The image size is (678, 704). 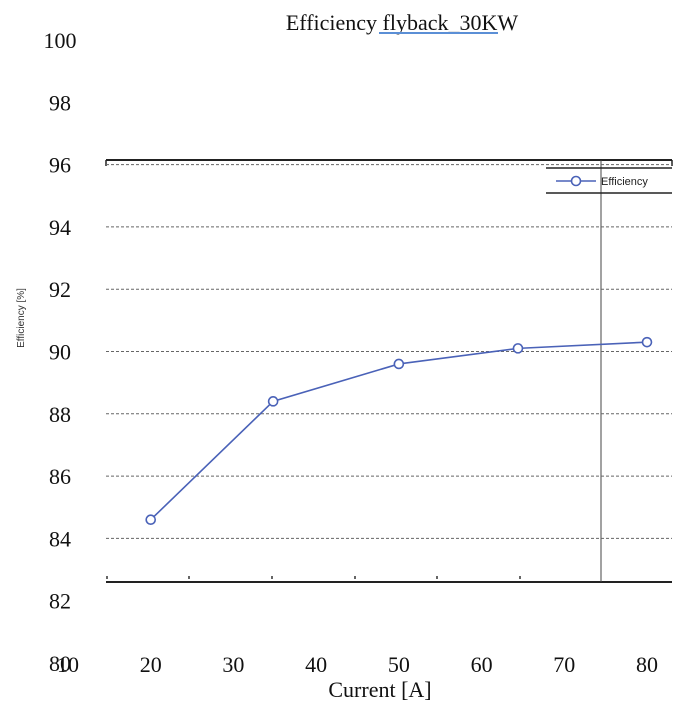 I want to click on y-tick-label: 84, so click(x=60, y=538).